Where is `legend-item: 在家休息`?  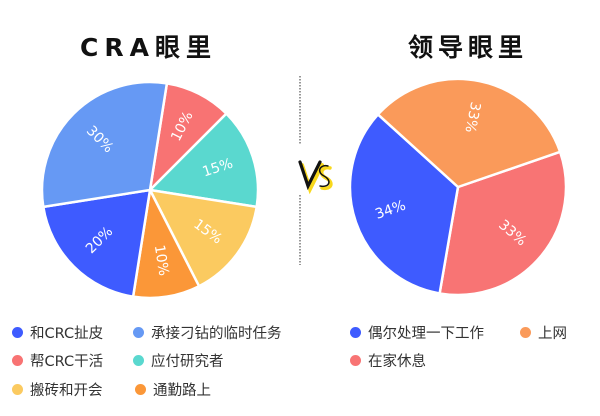 legend-item: 在家休息 is located at coordinates (388, 360).